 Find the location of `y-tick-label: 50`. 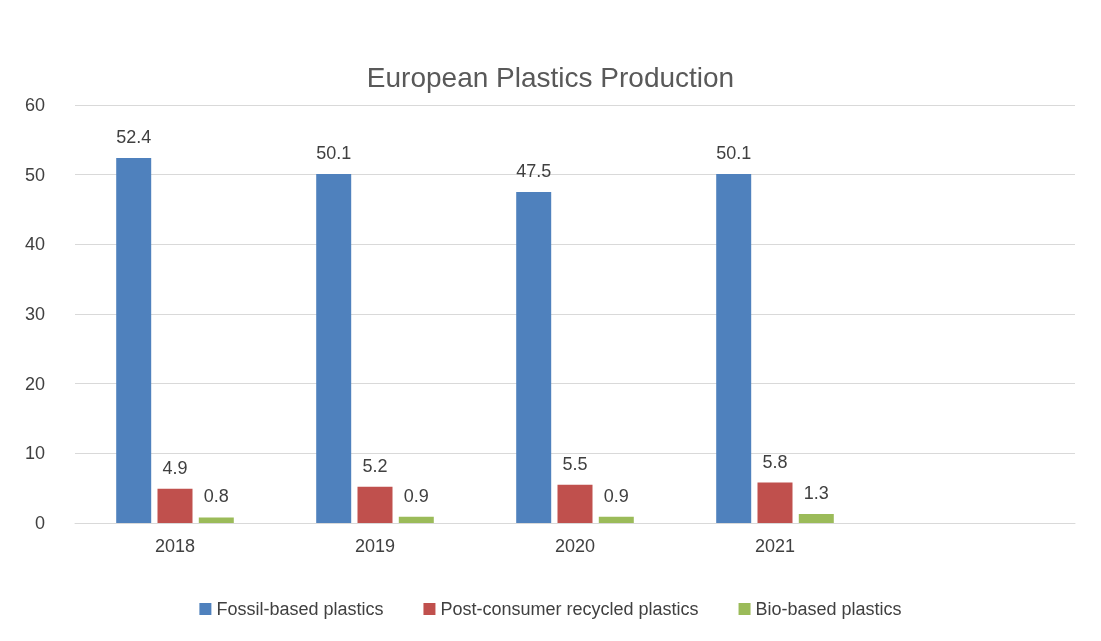

y-tick-label: 50 is located at coordinates (34, 174).